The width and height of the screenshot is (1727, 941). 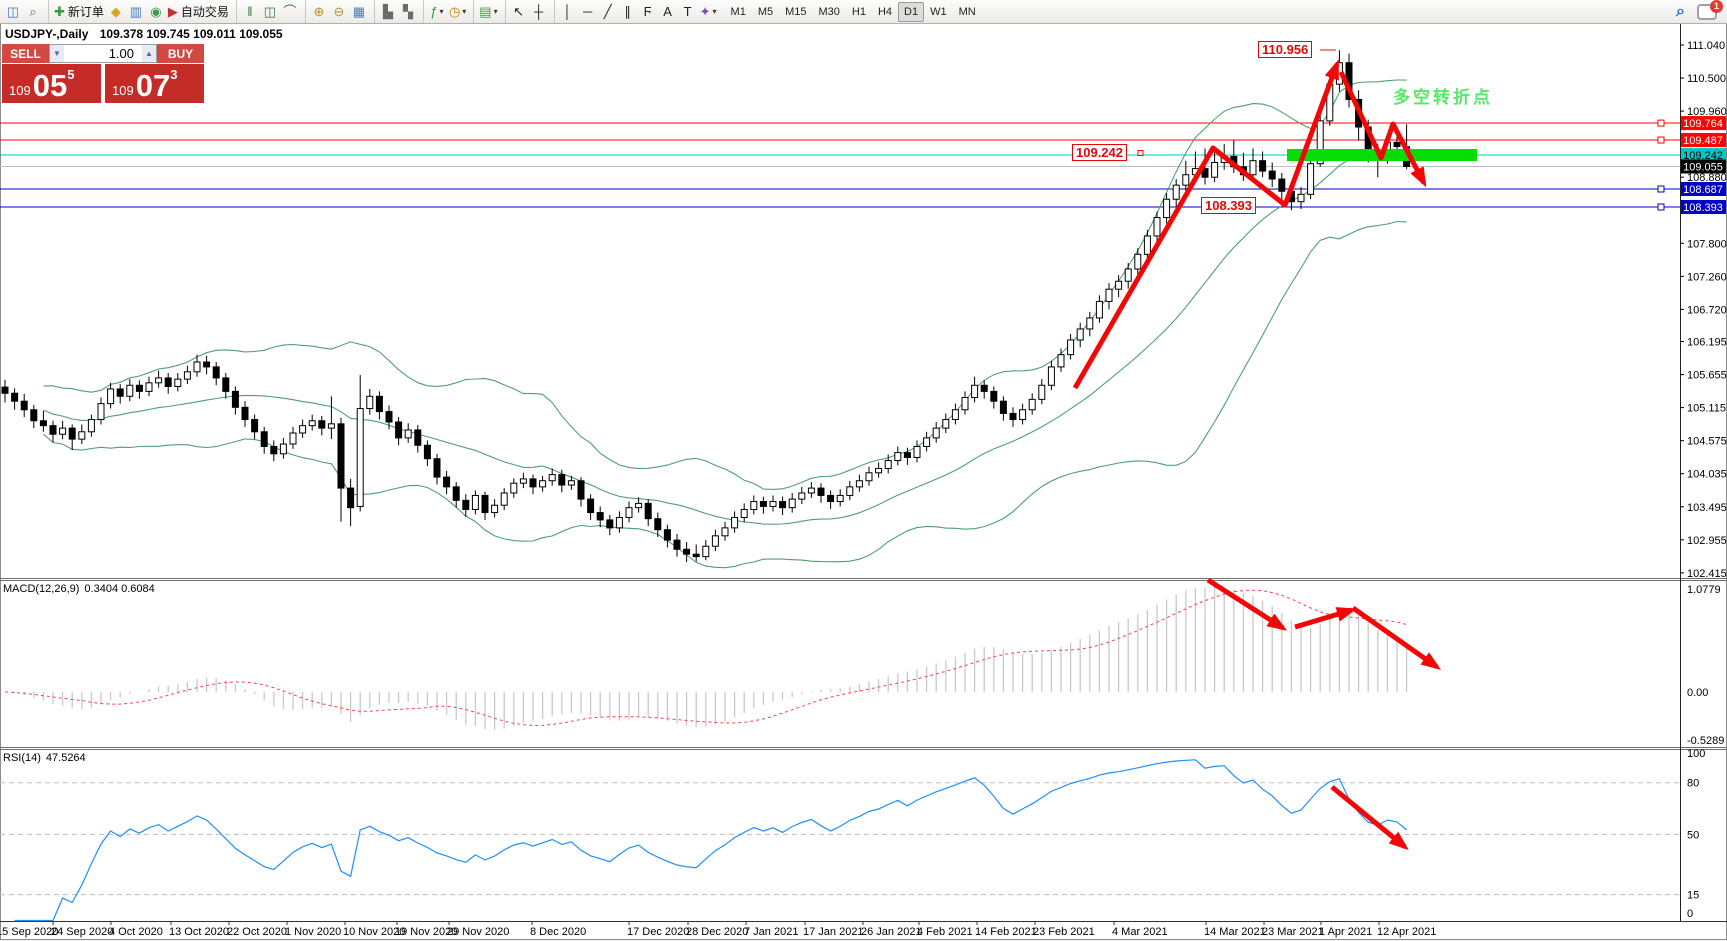 What do you see at coordinates (688, 12) in the screenshot?
I see `label-button: T` at bounding box center [688, 12].